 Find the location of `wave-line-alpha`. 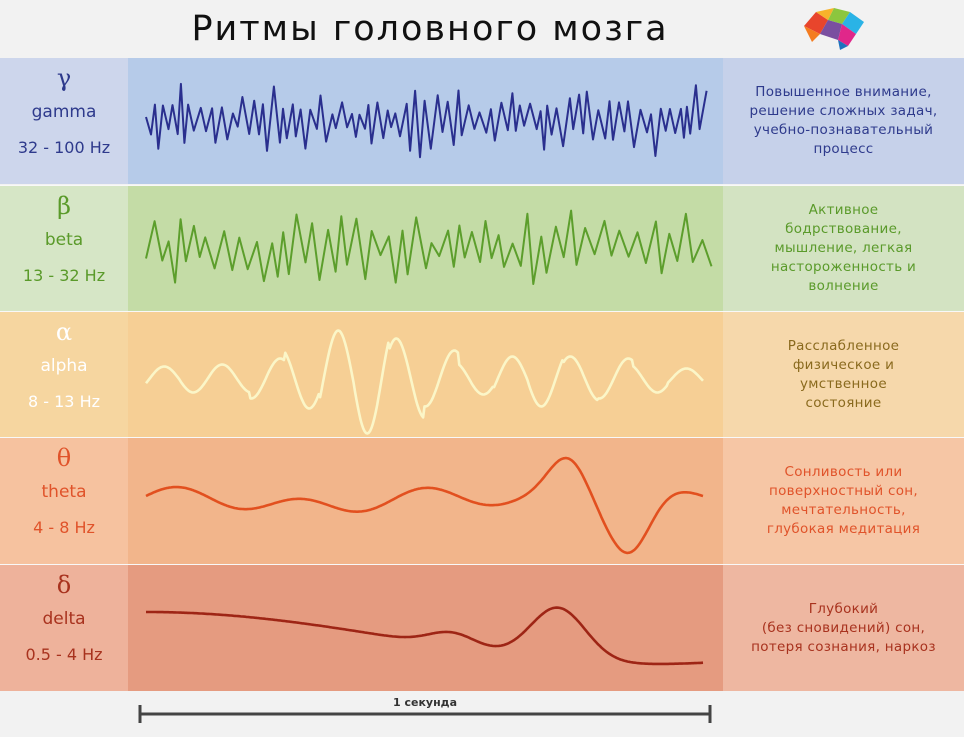

wave-line-alpha is located at coordinates (424, 382).